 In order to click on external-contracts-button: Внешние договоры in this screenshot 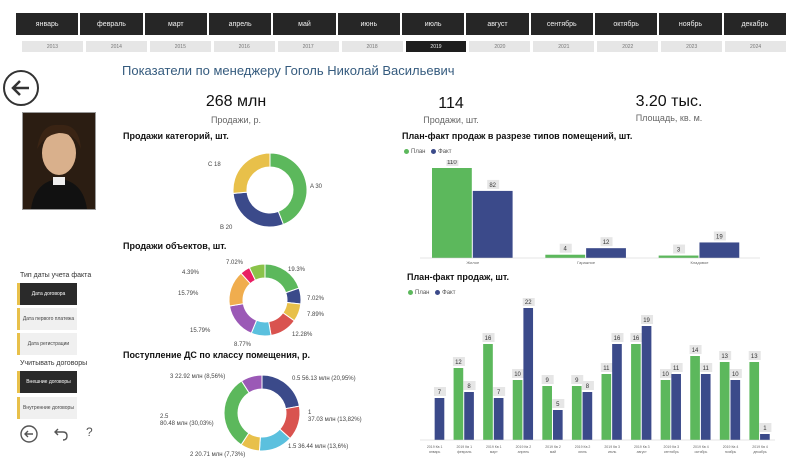, I will do `click(47, 382)`.